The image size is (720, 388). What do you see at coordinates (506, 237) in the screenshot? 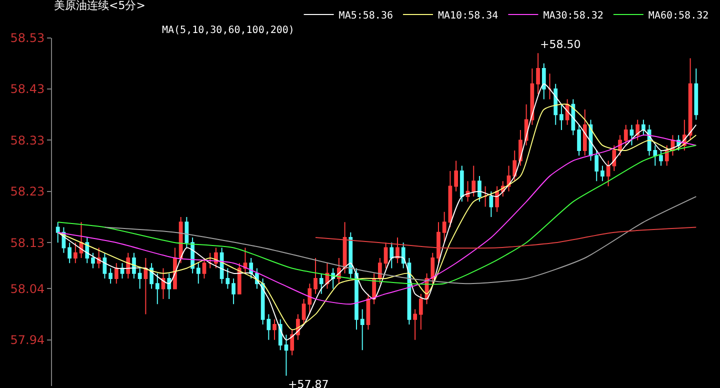
I see `line-series` at bounding box center [506, 237].